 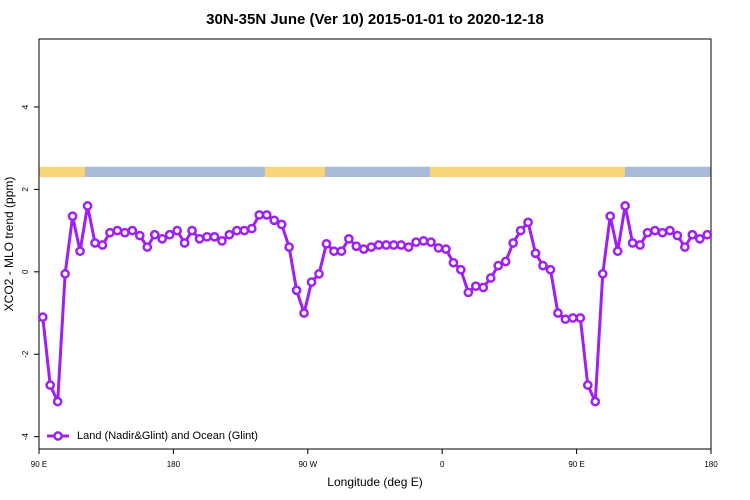 I want to click on x-tick-label: 90 E, so click(x=576, y=464).